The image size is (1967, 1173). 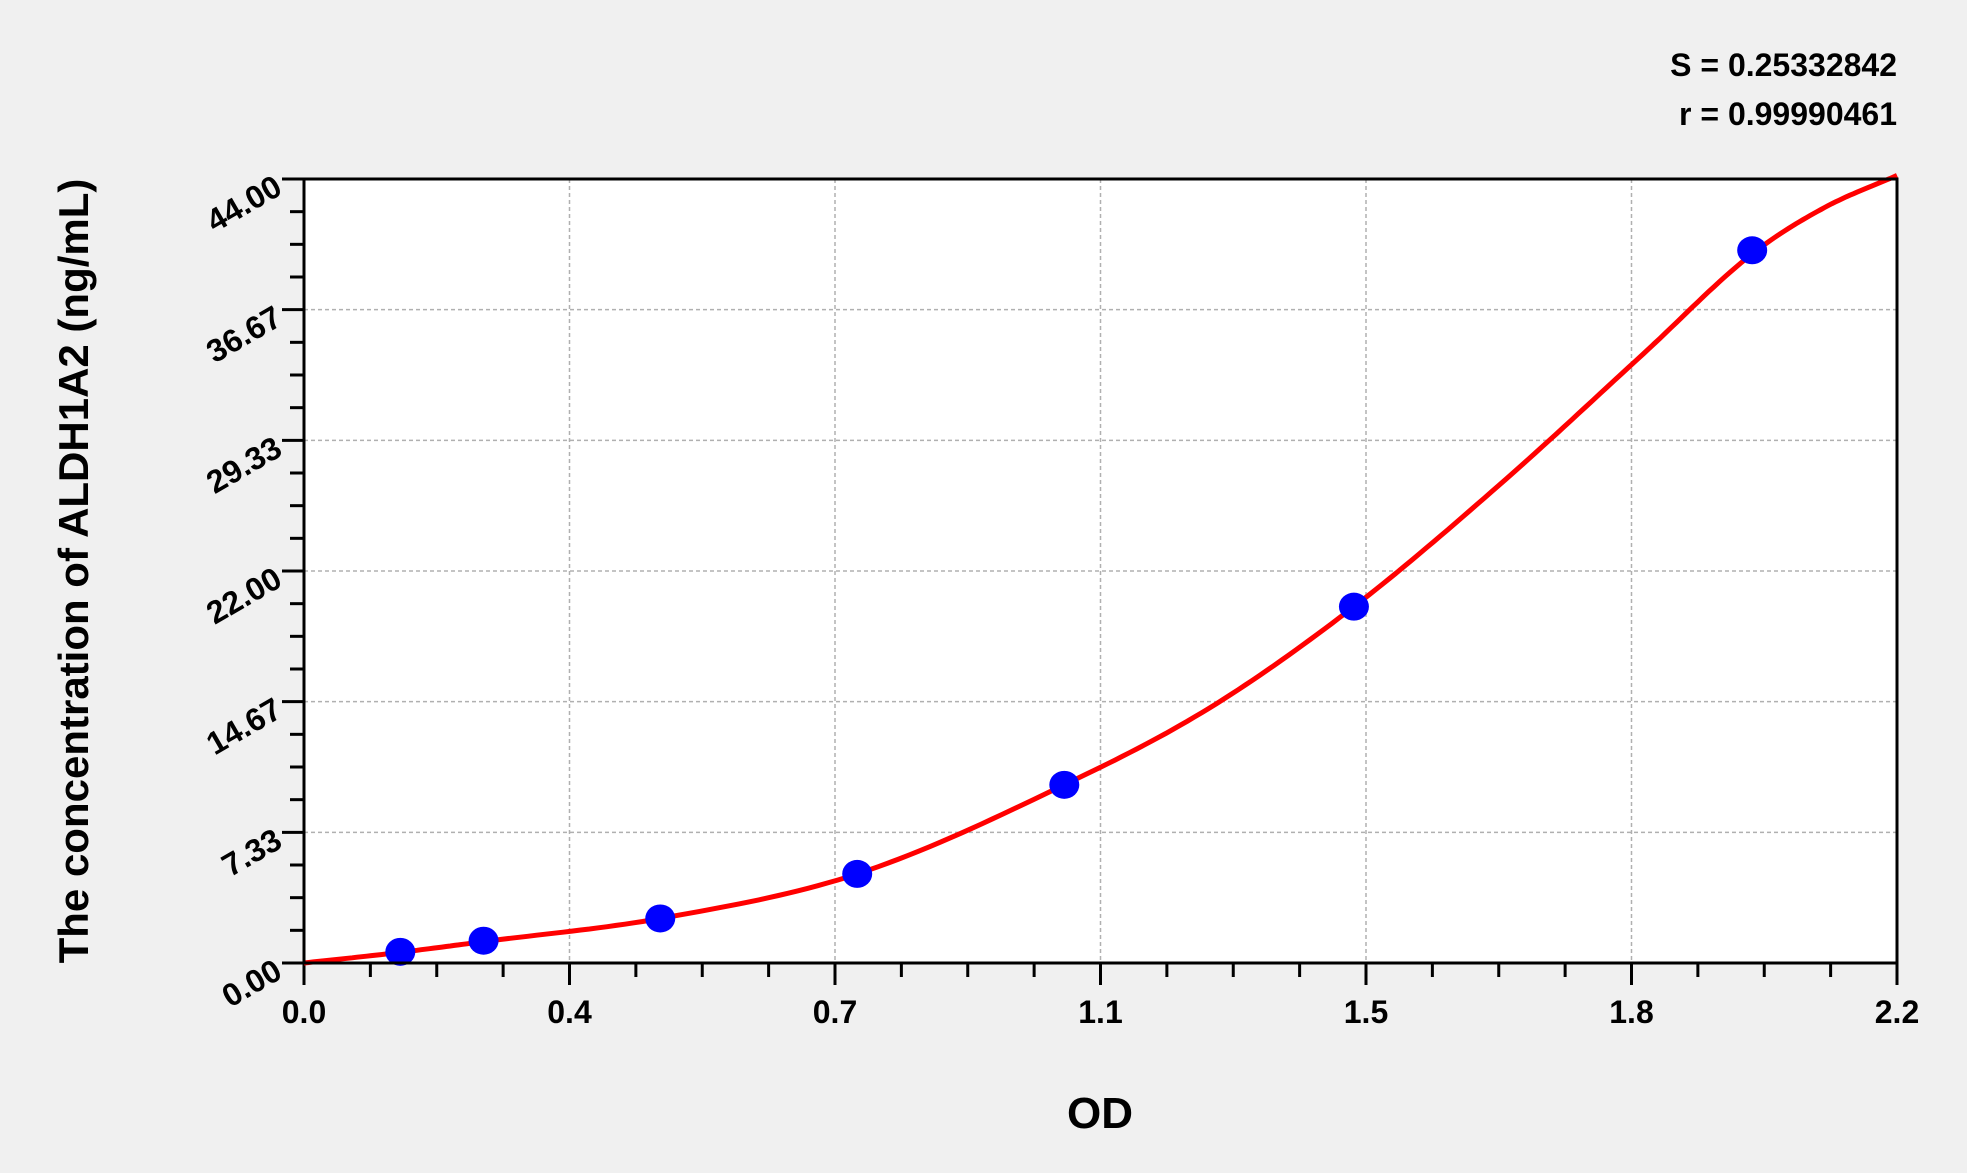 What do you see at coordinates (304, 1012) in the screenshot?
I see `x-tick-label: 0.0` at bounding box center [304, 1012].